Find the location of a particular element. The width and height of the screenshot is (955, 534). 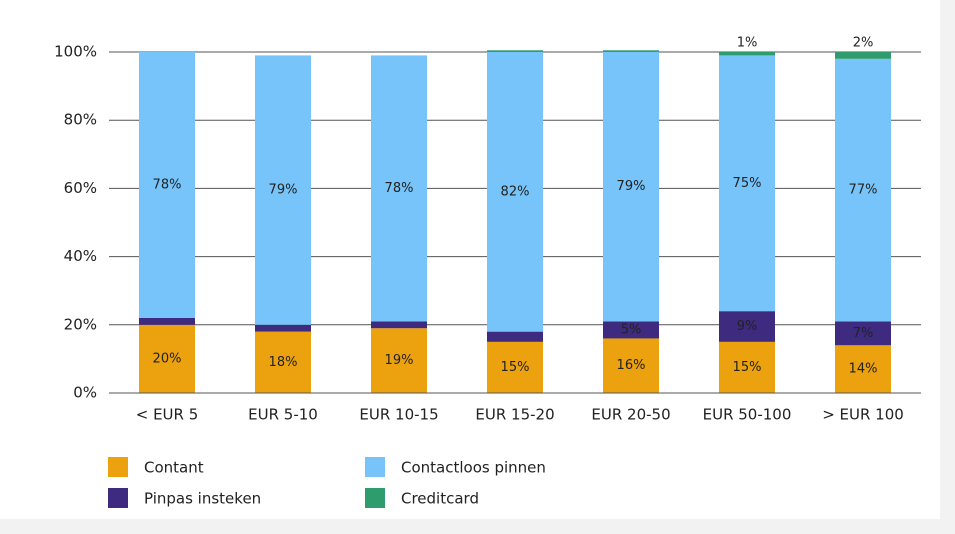

legend-label: Pinpas insteken is located at coordinates (202, 499).